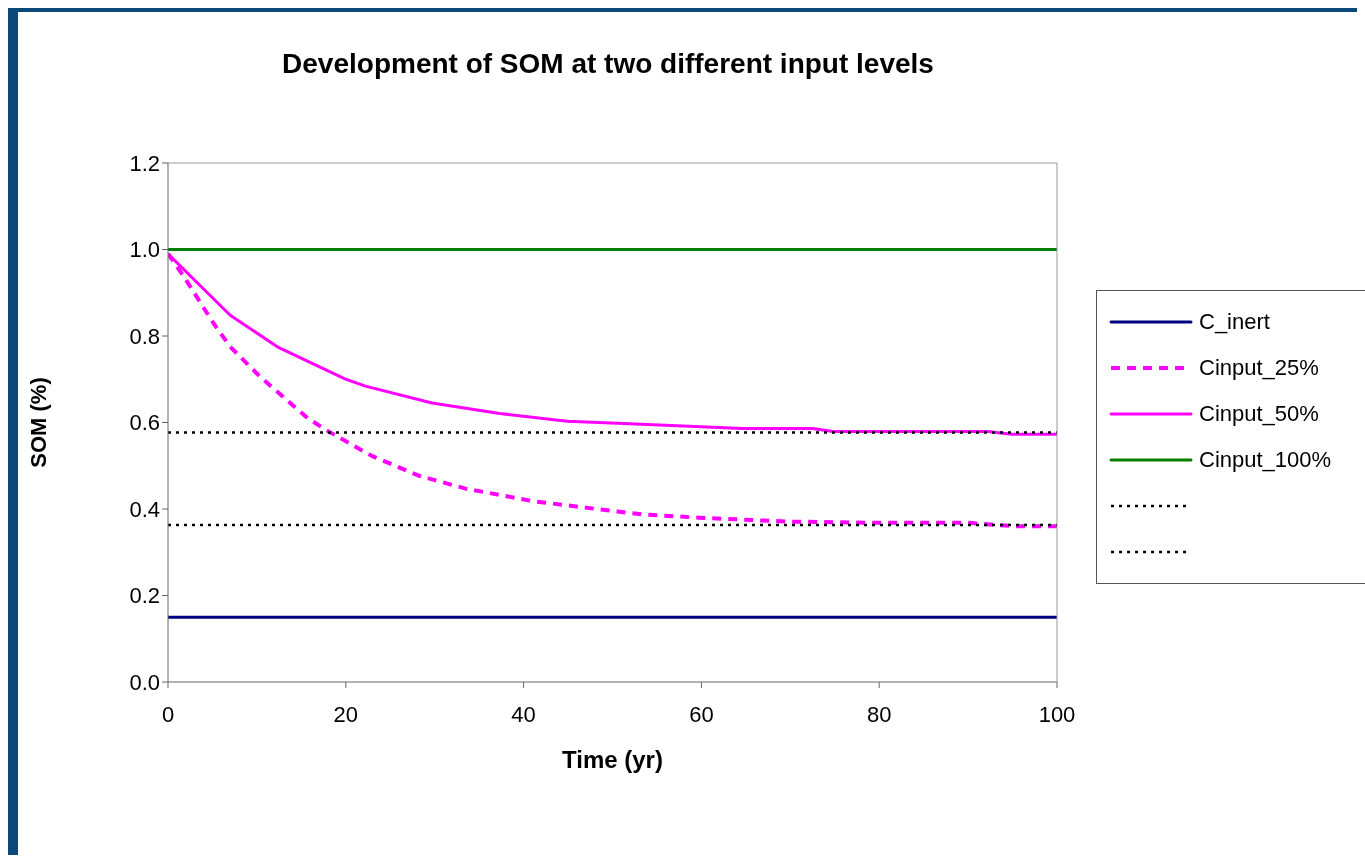  Describe the element at coordinates (144, 509) in the screenshot. I see `y-tick-label: 0.4` at that location.